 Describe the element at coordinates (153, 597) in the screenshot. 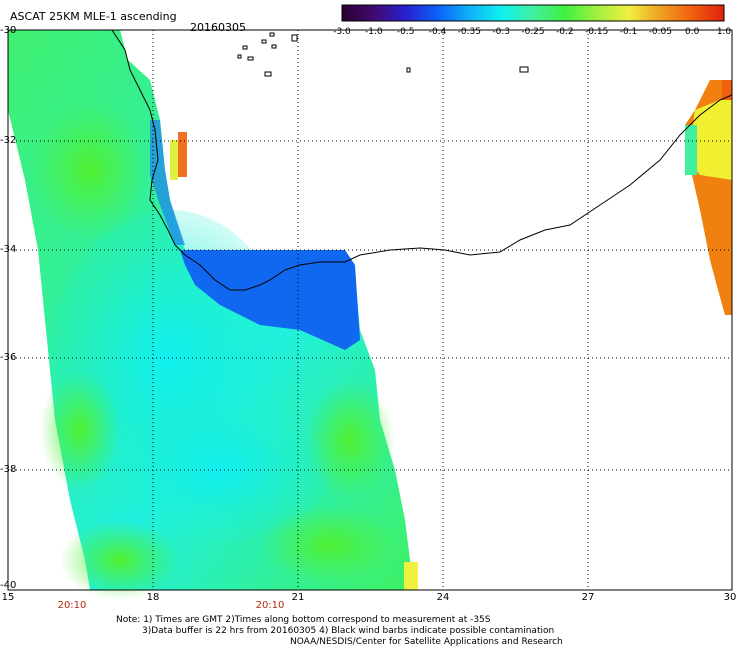

I see `lon-label-18: 18` at that location.